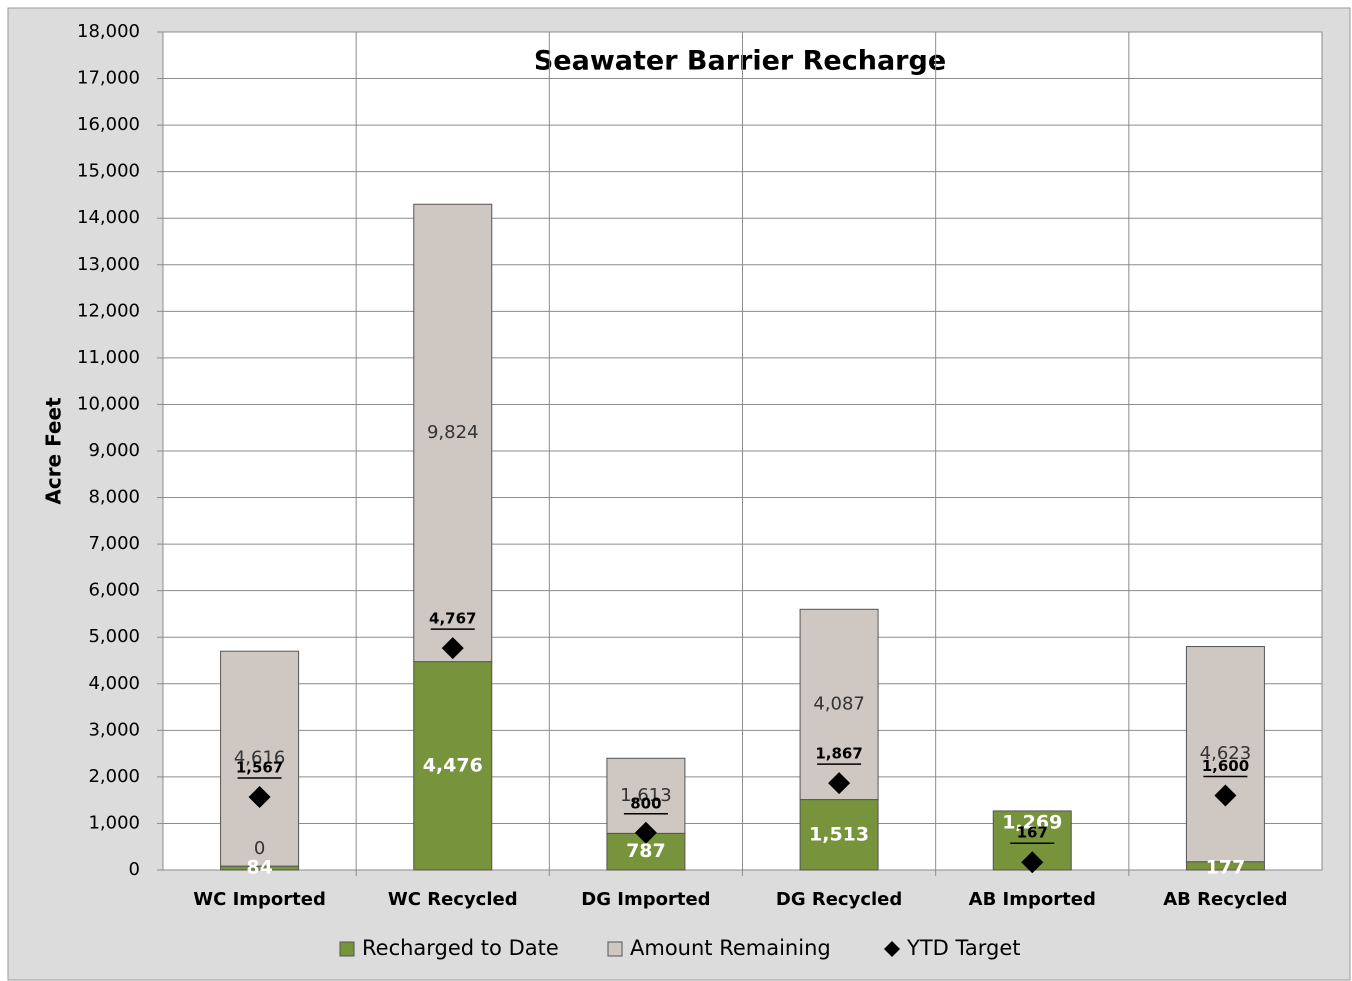 This screenshot has width=1352, height=981. Describe the element at coordinates (134, 869) in the screenshot. I see `y-tick-label: 0` at that location.